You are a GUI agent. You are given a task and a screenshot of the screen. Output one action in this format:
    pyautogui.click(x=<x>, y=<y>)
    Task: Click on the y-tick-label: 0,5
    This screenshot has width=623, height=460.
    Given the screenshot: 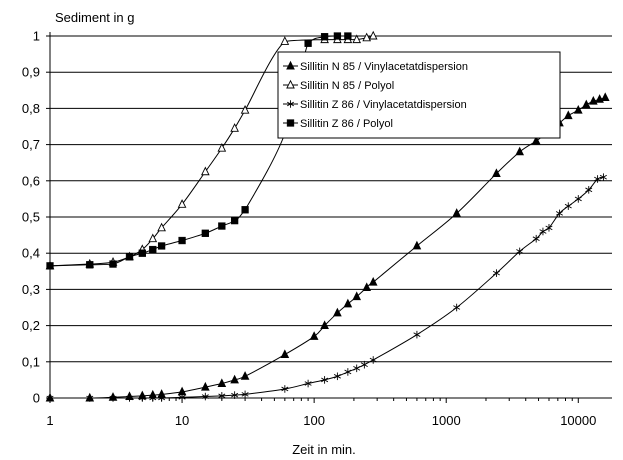 What is the action you would take?
    pyautogui.click(x=31, y=217)
    